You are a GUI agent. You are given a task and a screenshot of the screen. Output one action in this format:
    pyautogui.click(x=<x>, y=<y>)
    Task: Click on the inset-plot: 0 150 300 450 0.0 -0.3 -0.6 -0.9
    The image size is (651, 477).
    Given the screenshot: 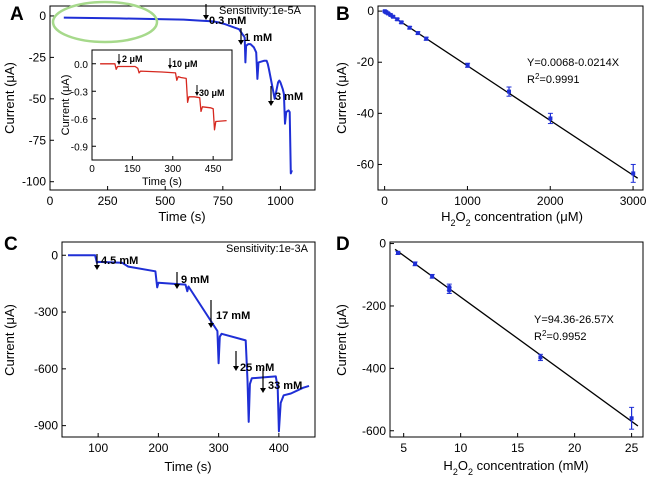 What is the action you would take?
    pyautogui.click(x=149, y=117)
    